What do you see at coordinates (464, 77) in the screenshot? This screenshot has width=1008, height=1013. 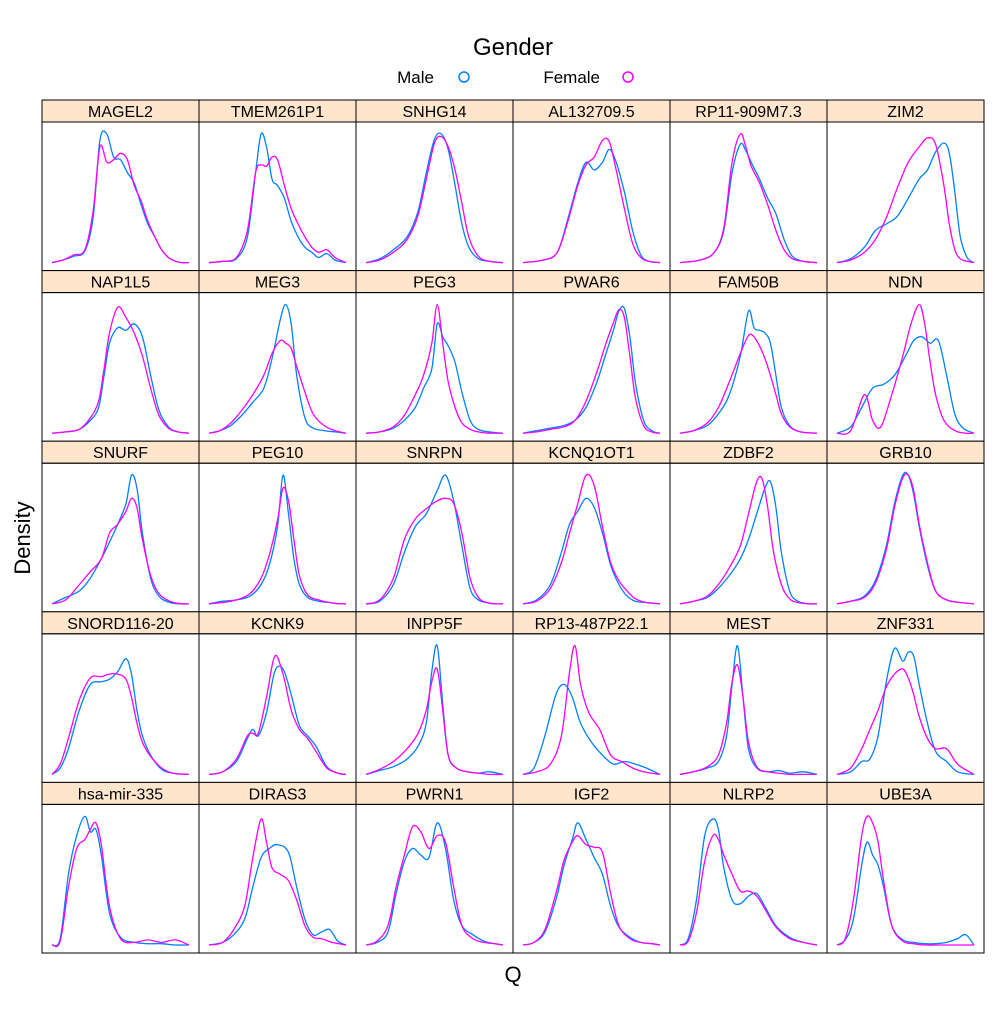 I see `legend-marker-male` at bounding box center [464, 77].